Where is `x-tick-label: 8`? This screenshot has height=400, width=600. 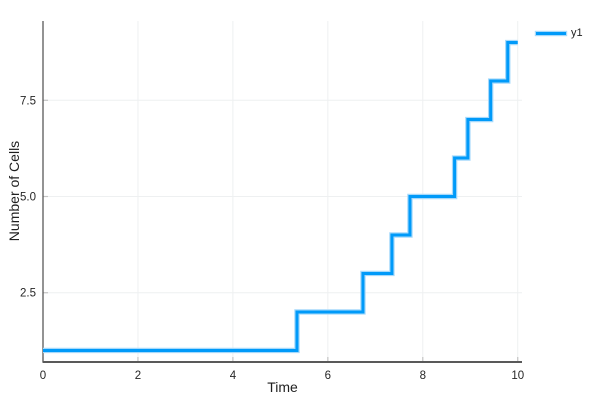
x-tick-label: 8 is located at coordinates (423, 376).